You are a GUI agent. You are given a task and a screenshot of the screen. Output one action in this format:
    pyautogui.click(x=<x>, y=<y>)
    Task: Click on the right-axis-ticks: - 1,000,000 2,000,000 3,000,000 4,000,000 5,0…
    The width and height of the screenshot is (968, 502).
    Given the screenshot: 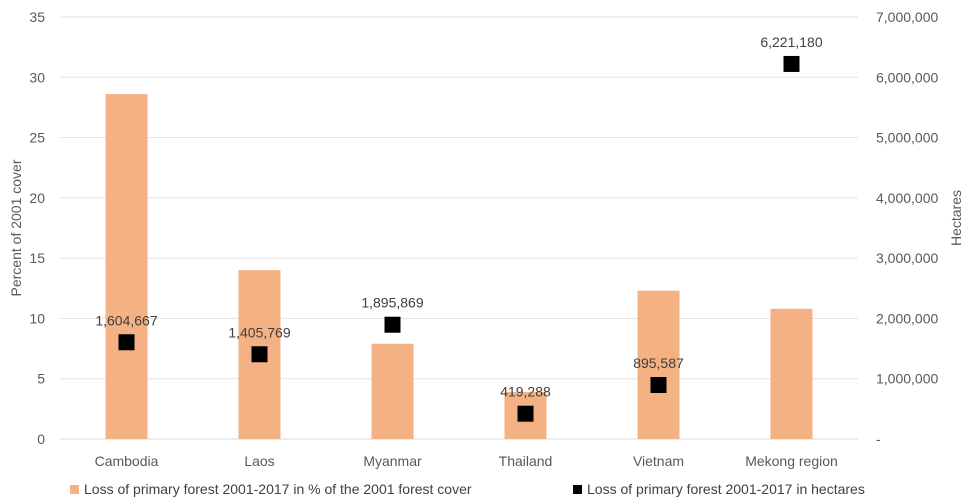 What is the action you would take?
    pyautogui.click(x=907, y=228)
    